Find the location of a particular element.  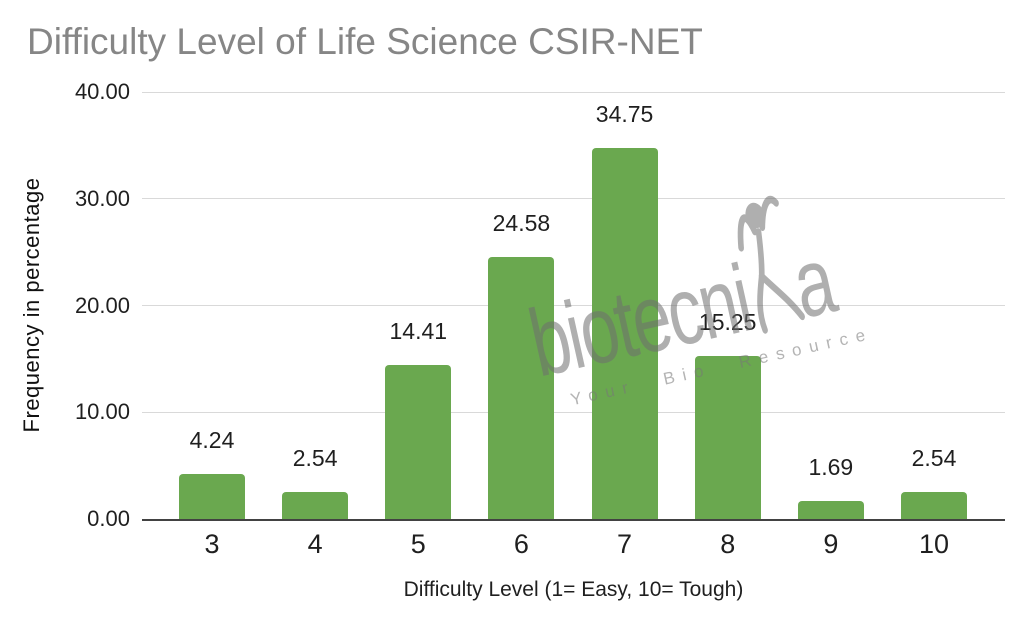

x-axis-title: Difficulty Level (1= Easy, 10= Tough) is located at coordinates (573, 589).